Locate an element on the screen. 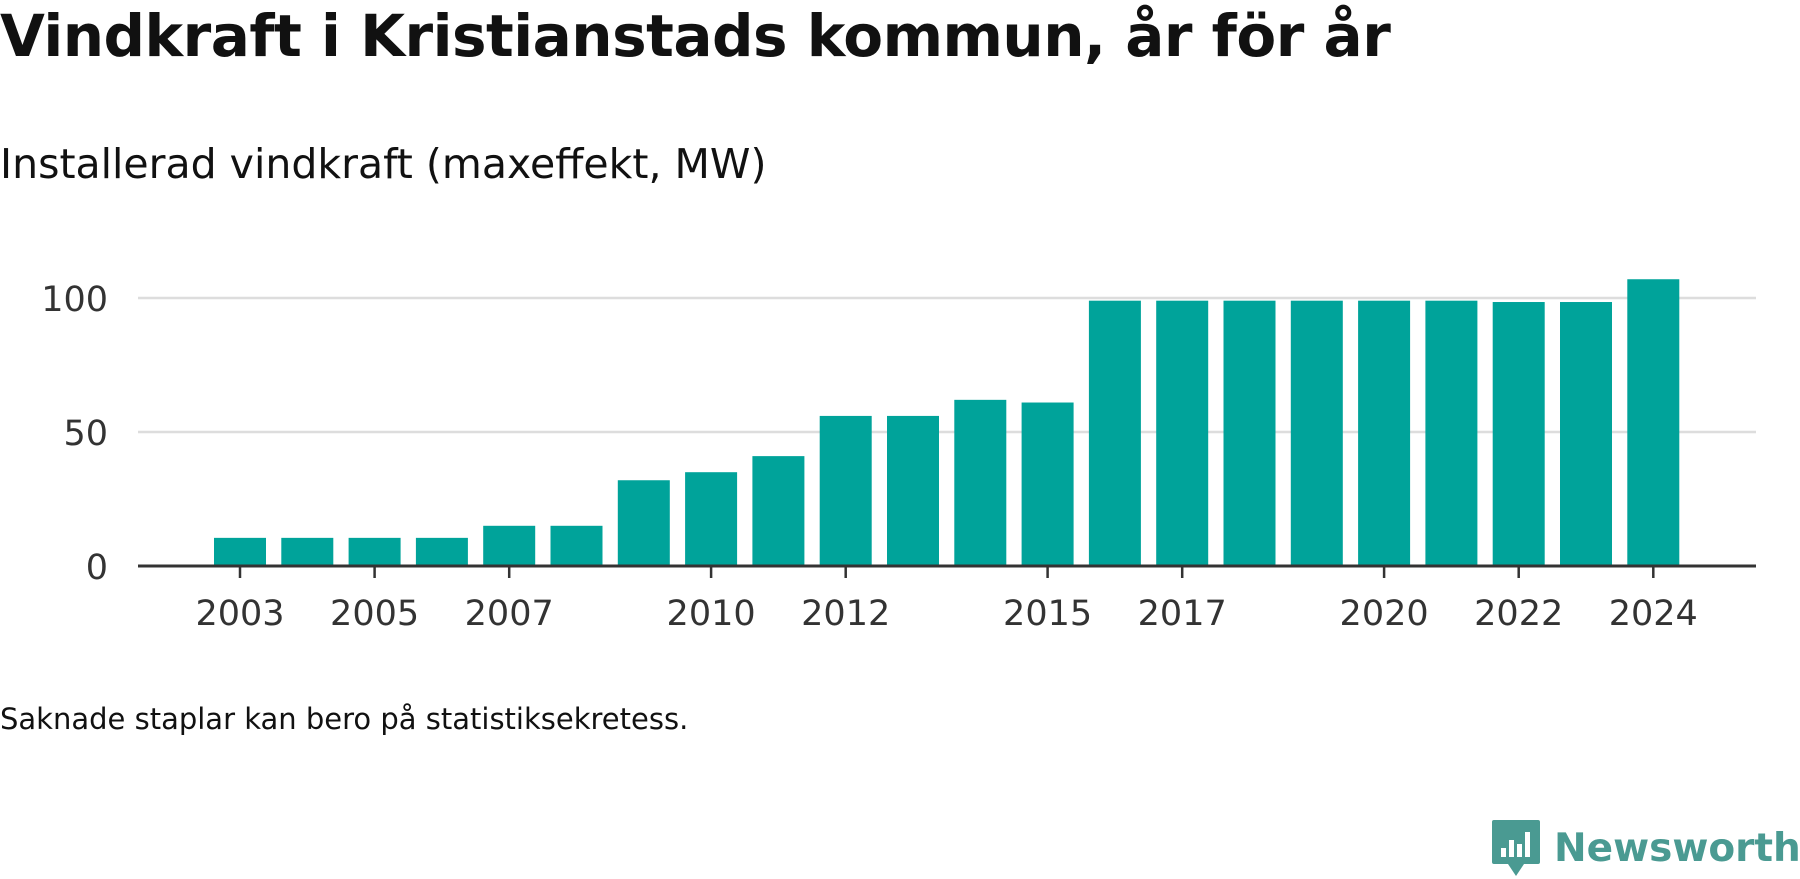  x-tick-label: 2022 is located at coordinates (1518, 614).